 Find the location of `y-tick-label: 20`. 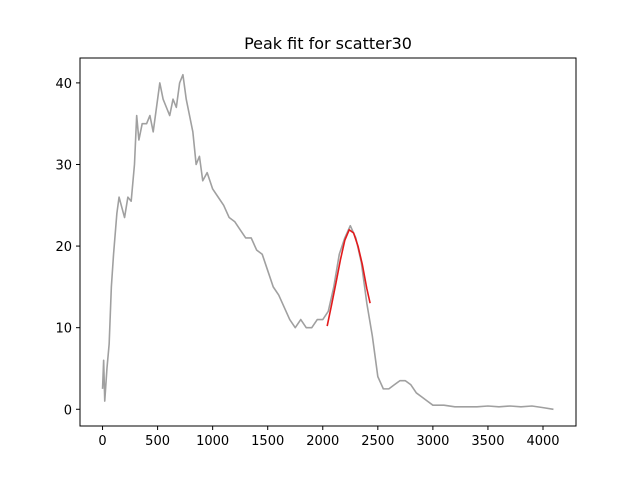

y-tick-label: 20 is located at coordinates (63, 247).